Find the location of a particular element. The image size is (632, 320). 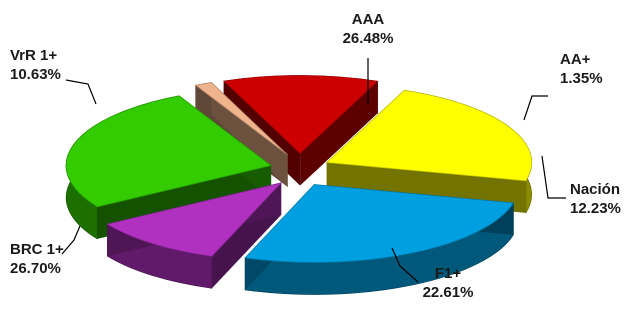

slice-value-label-0: 26.48% is located at coordinates (368, 38).